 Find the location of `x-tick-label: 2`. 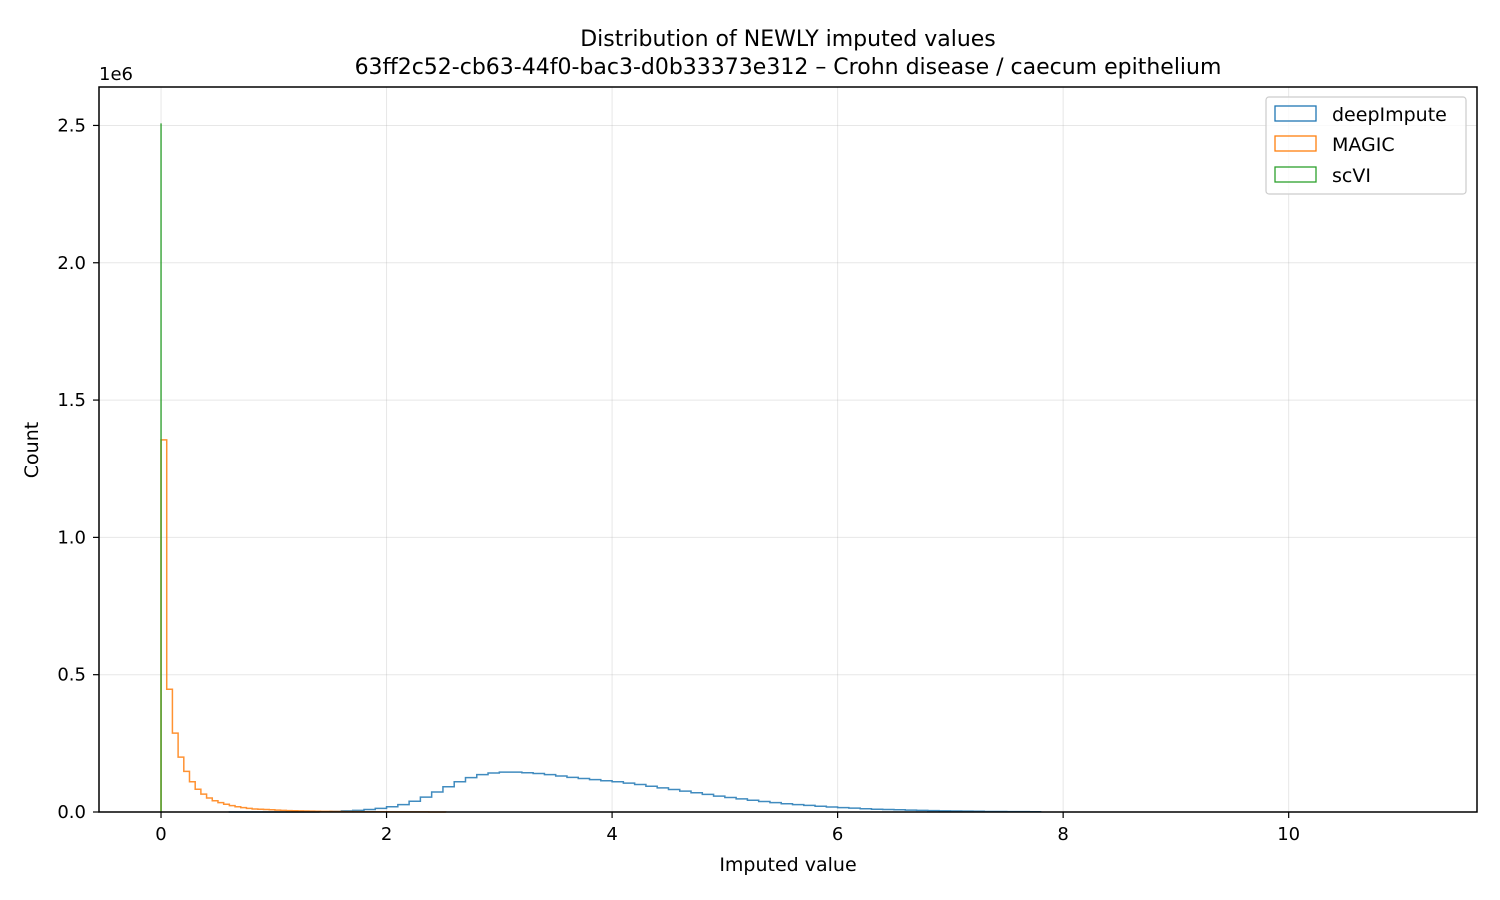

x-tick-label: 2 is located at coordinates (386, 834).